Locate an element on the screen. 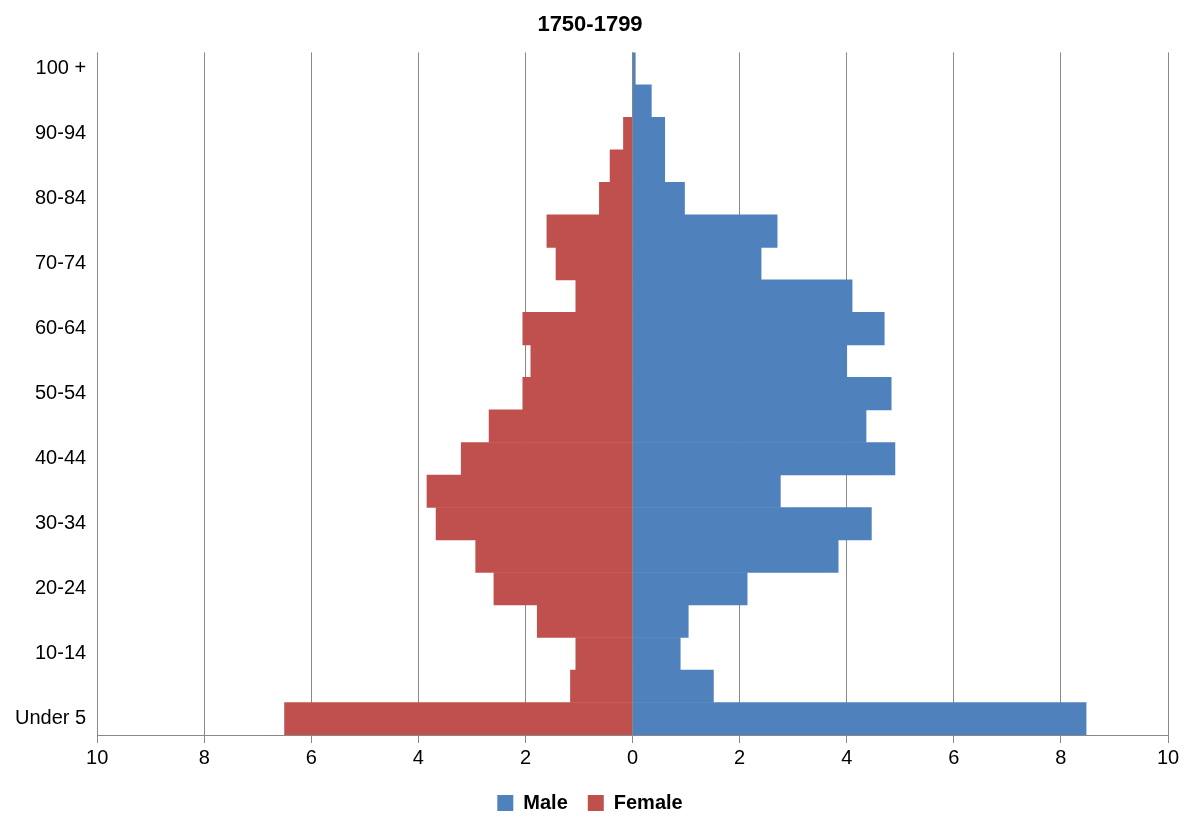  y-tick-label: Under 5 is located at coordinates (51, 717).